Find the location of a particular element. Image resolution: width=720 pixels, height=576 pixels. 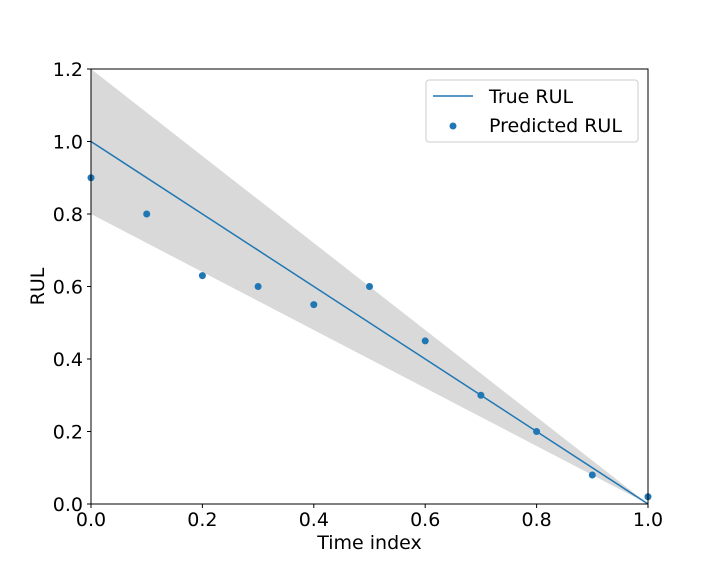

legend: True RUL Predicted RUL is located at coordinates (532, 111).